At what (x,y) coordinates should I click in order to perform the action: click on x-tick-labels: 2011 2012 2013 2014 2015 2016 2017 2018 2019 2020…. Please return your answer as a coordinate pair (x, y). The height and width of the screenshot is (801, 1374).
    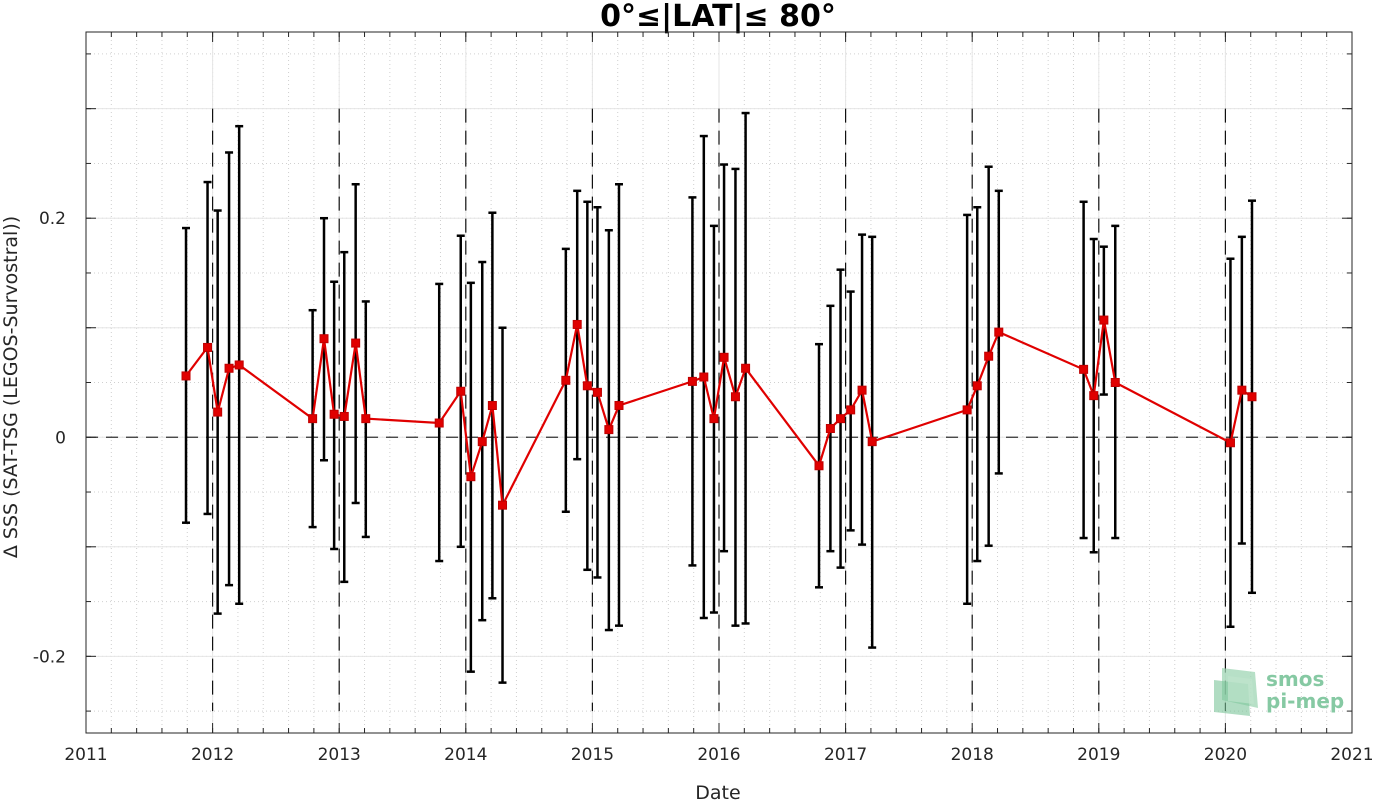
    Looking at the image, I should click on (718, 755).